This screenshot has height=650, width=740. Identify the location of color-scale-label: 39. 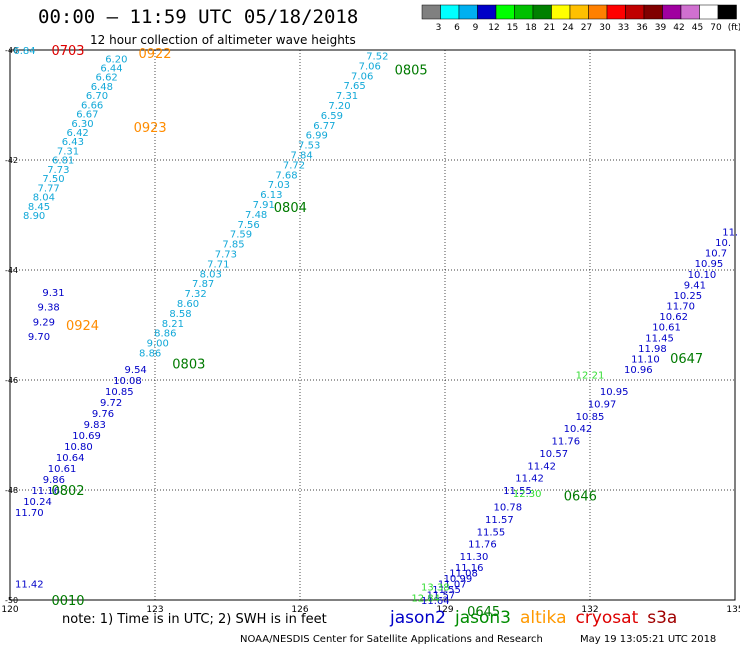
(661, 28).